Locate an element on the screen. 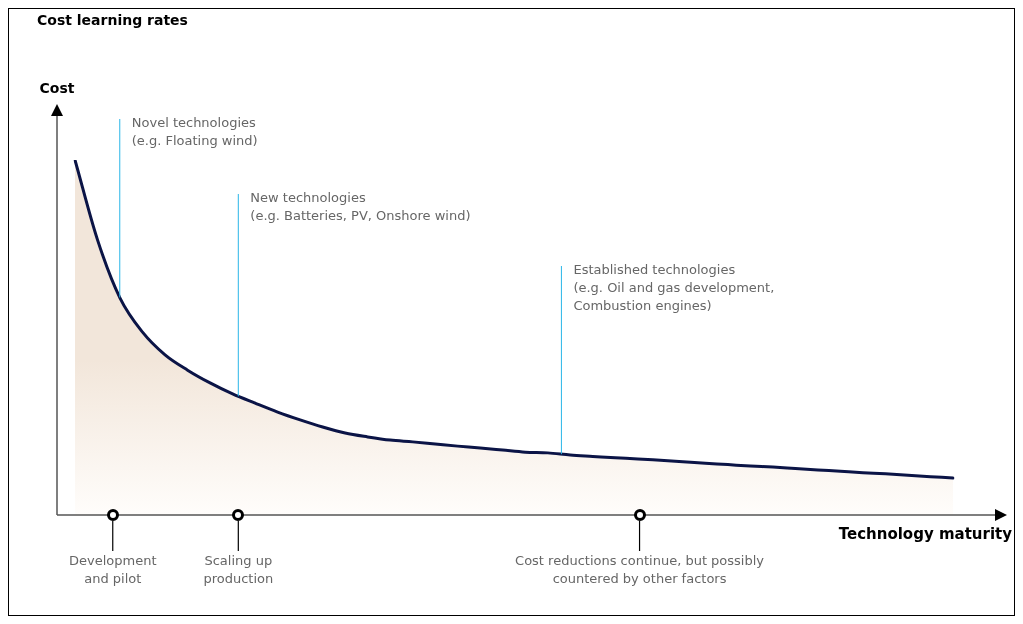  annotation: New technologies (e.g. Batteries, PV, Onshore wind) is located at coordinates (360, 207).